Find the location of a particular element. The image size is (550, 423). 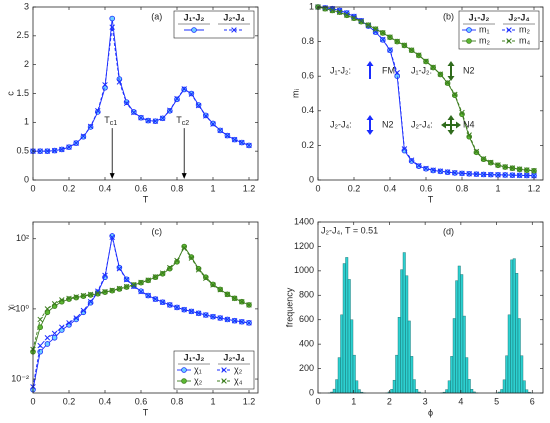

x-tick-label: 1 is located at coordinates (353, 401).